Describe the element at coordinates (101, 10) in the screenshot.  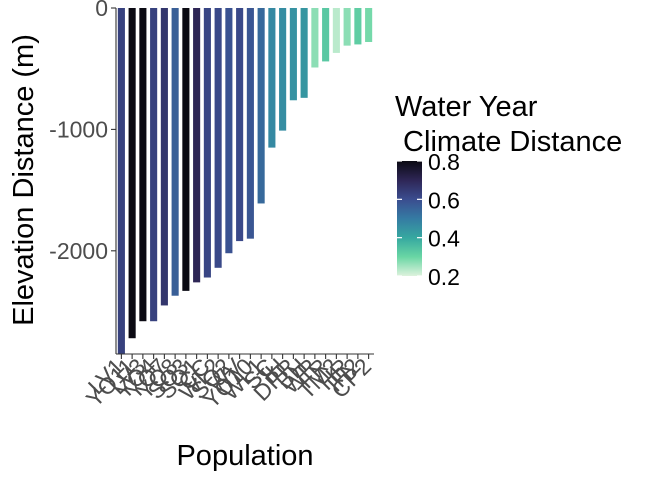
I see `y-tick-label: 0` at that location.